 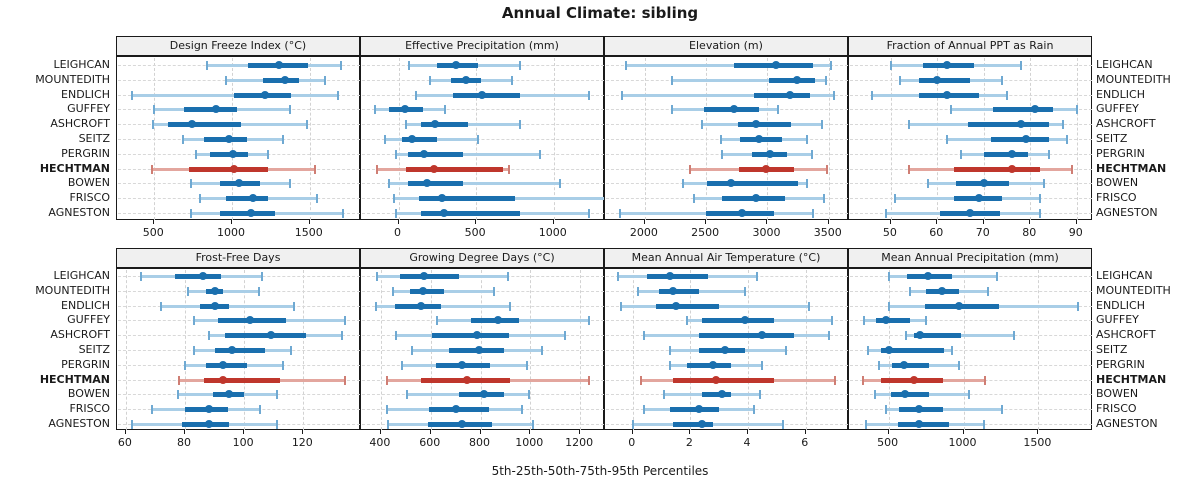 I want to click on panel-strip: Fraction of Annual PPT as Rain, so click(x=970, y=46).